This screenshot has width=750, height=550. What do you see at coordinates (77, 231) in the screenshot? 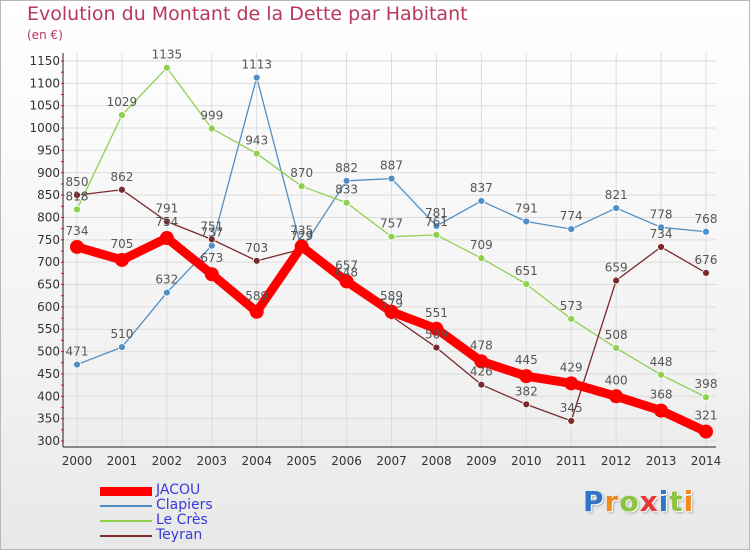
I see `data-label-jacou: 734` at bounding box center [77, 231].